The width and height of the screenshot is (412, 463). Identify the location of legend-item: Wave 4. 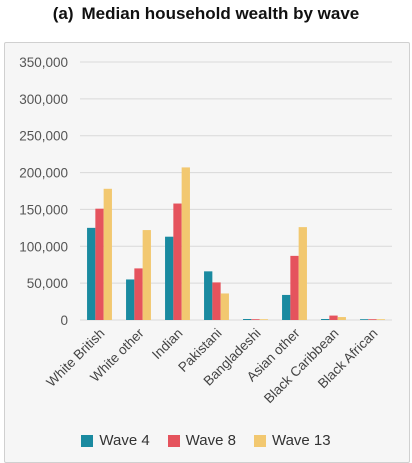
(115, 440).